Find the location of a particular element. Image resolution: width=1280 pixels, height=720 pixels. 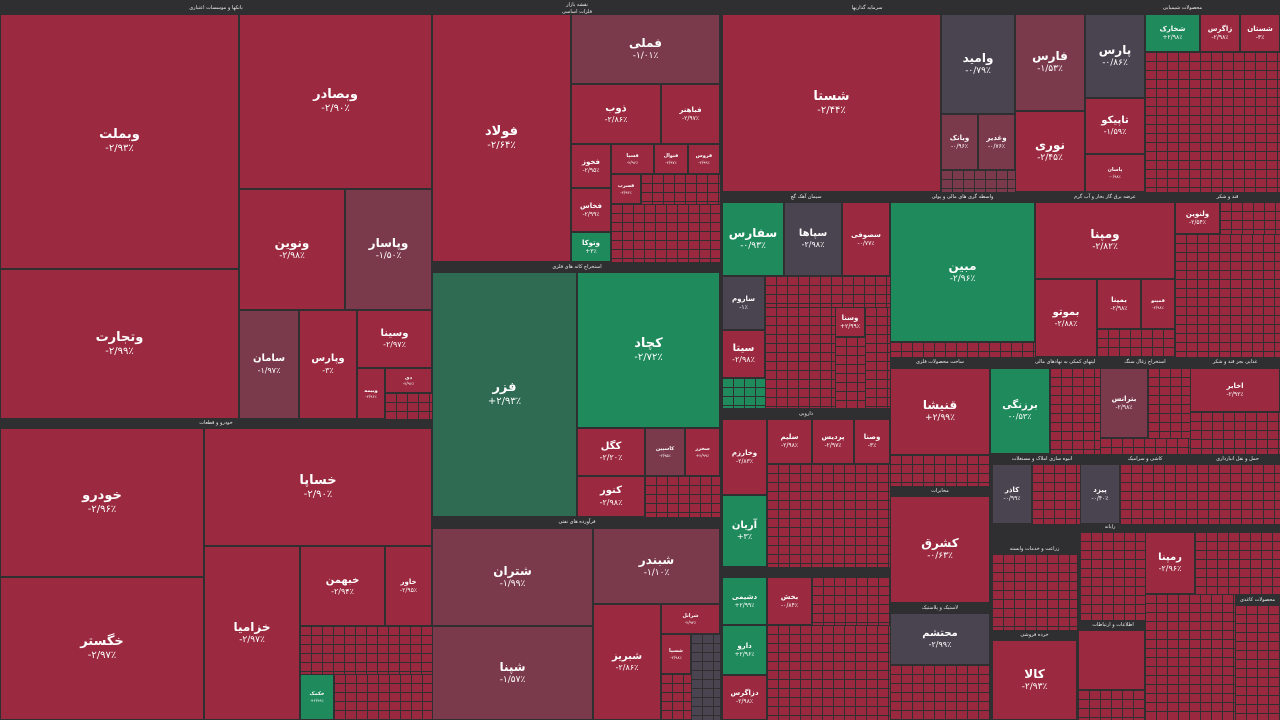

stock-tile-shbriz: شبریز -۲/۸۶٪ is located at coordinates (627, 662).